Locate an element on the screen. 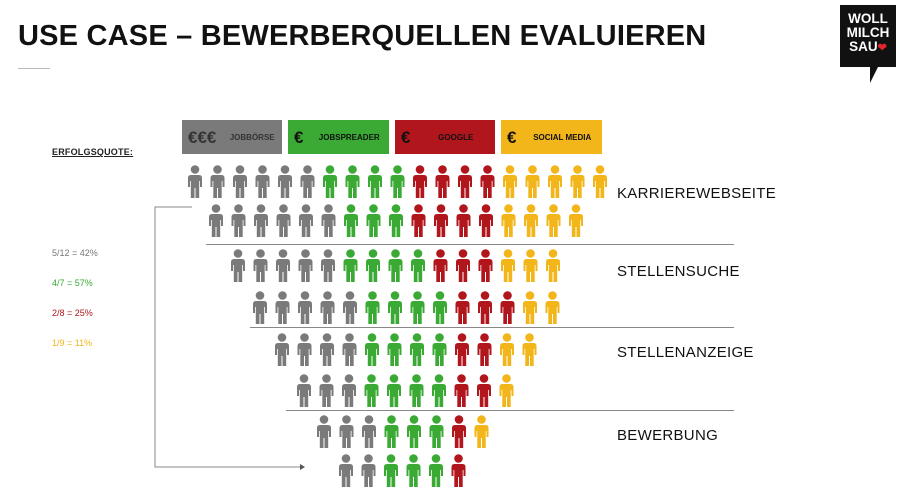 Image resolution: width=902 pixels, height=488 pixels. source-social-media: € SOCIAL MEDIA is located at coordinates (551, 137).